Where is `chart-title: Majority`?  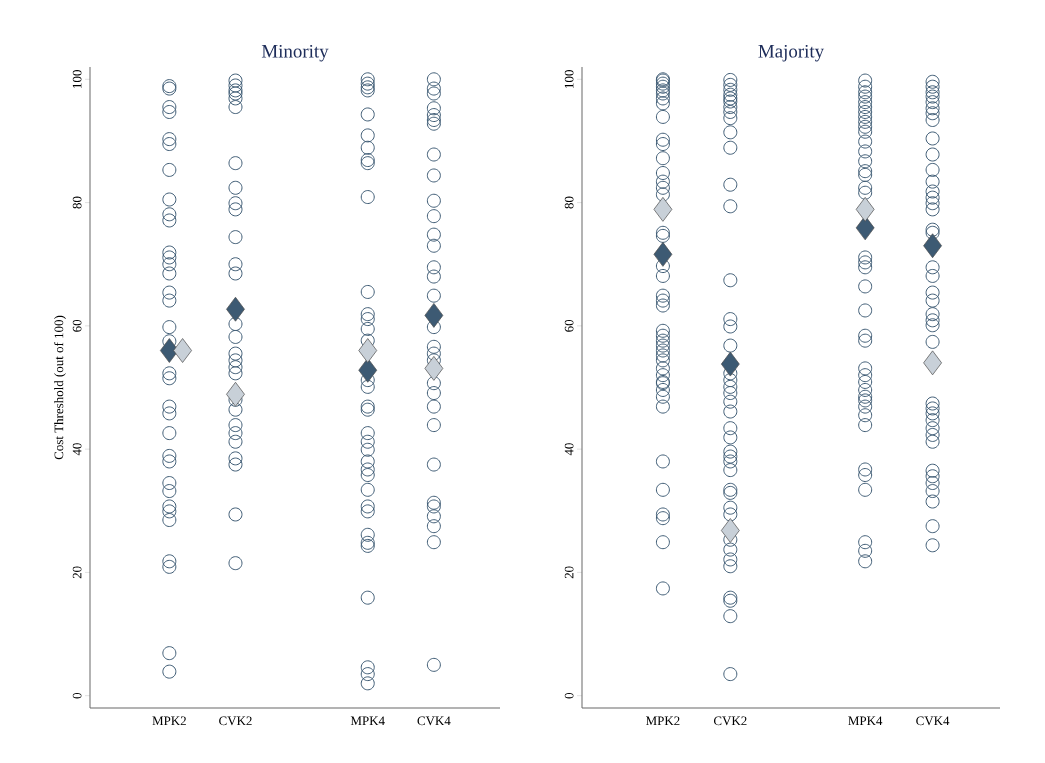
chart-title: Majority is located at coordinates (791, 53).